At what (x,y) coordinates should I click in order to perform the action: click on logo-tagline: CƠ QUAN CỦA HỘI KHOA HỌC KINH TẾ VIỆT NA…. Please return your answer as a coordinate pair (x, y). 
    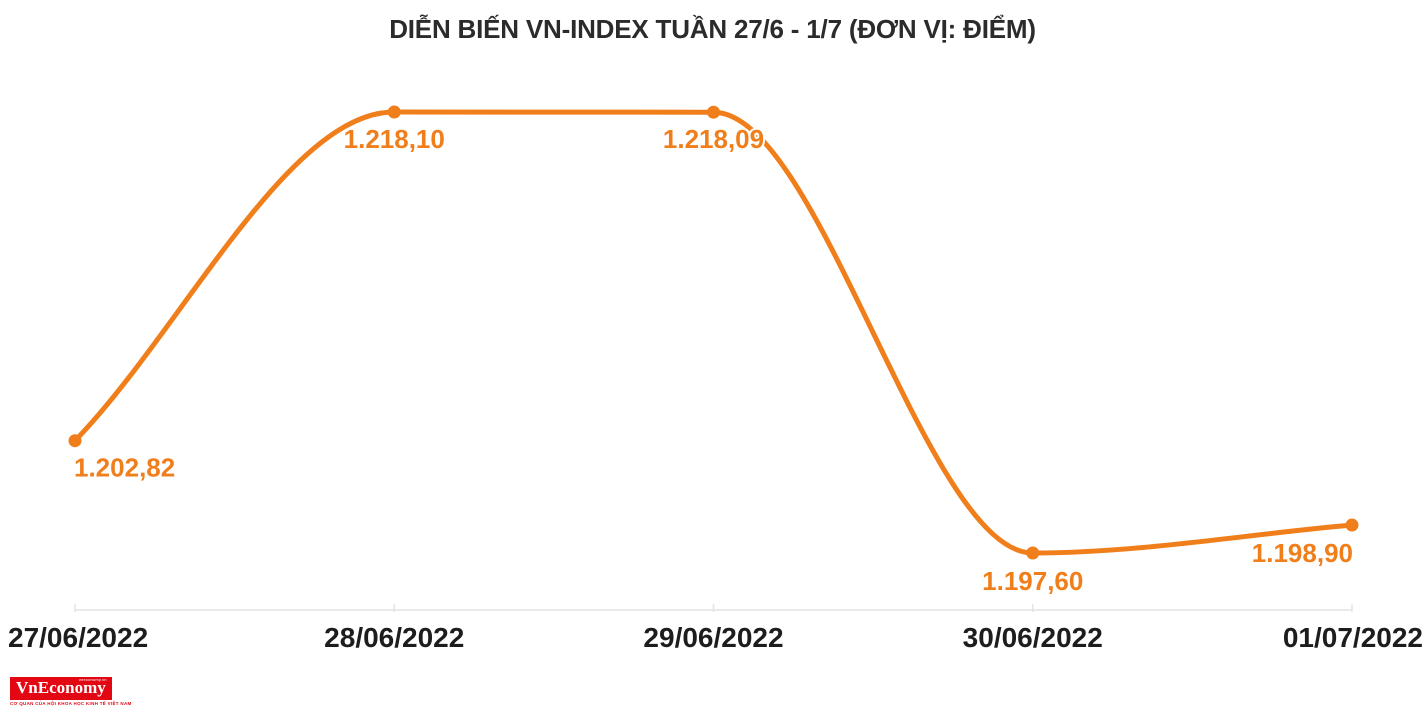
    Looking at the image, I should click on (71, 703).